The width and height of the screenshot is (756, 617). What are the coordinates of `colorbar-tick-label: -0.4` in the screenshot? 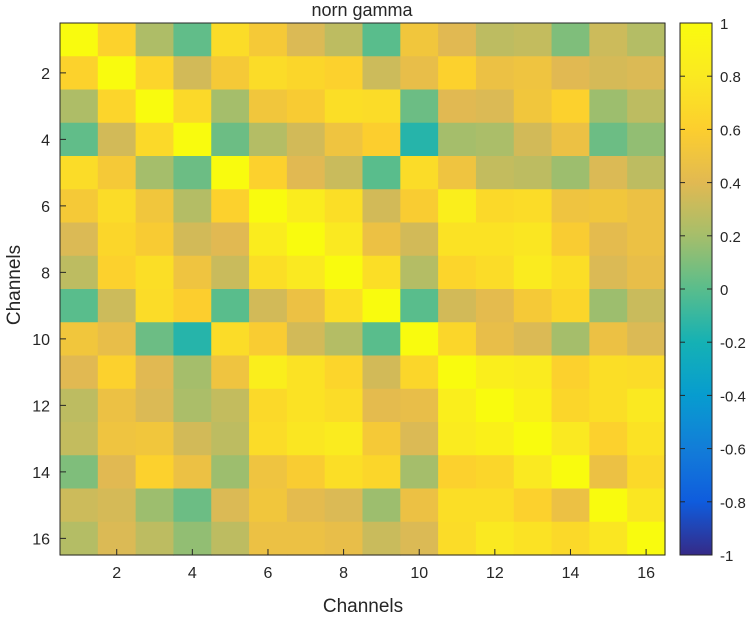 It's located at (733, 396).